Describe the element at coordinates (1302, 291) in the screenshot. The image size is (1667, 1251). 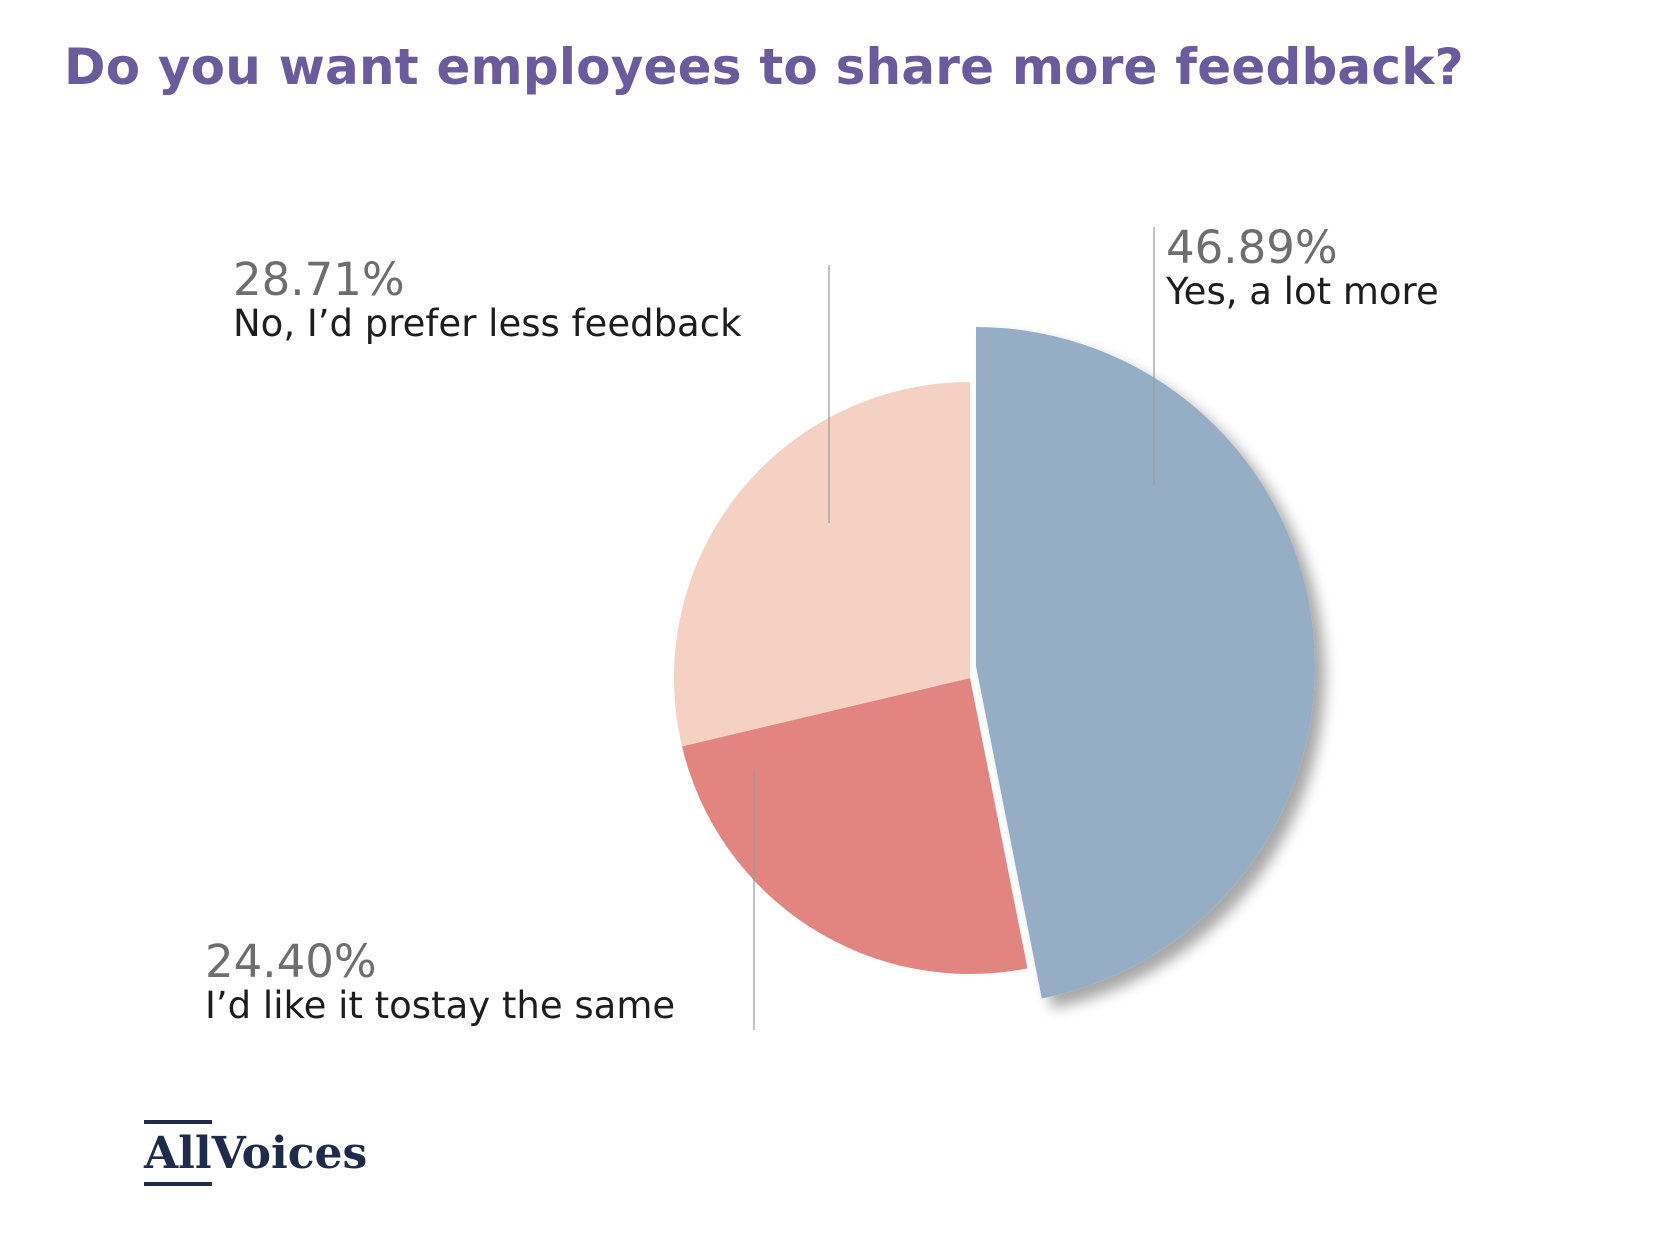
I see `slice-category-yes-a-lot-more: Yes, a lot more` at that location.